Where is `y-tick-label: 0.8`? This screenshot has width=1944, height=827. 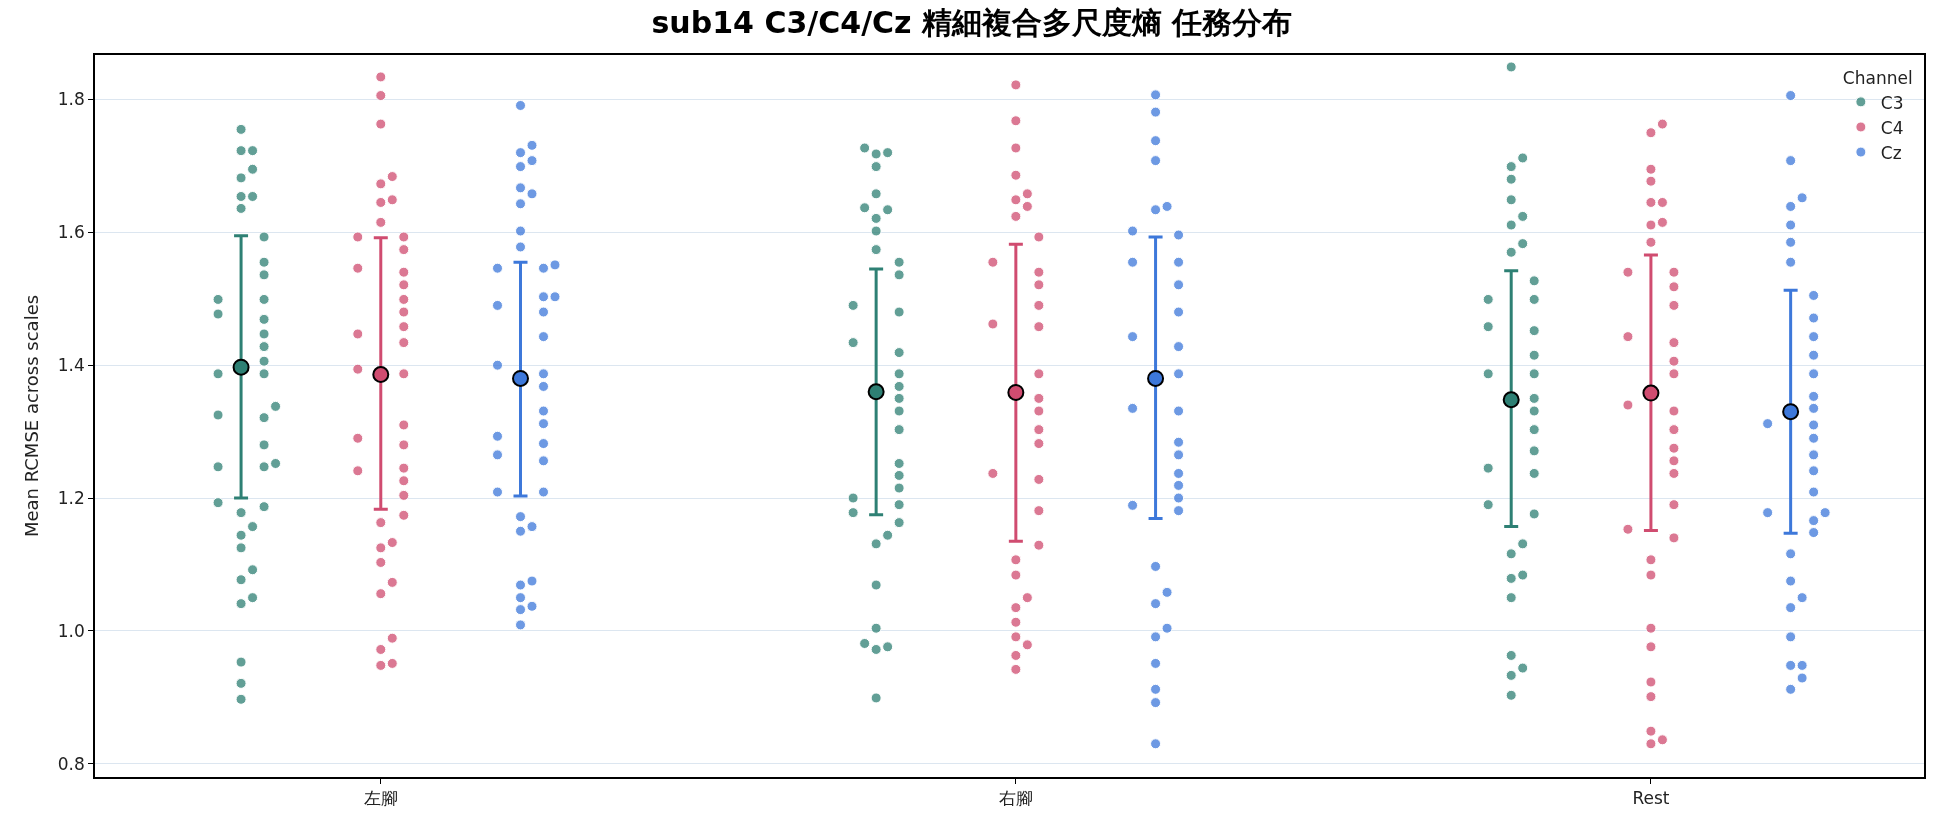 y-tick-label: 0.8 is located at coordinates (71, 763).